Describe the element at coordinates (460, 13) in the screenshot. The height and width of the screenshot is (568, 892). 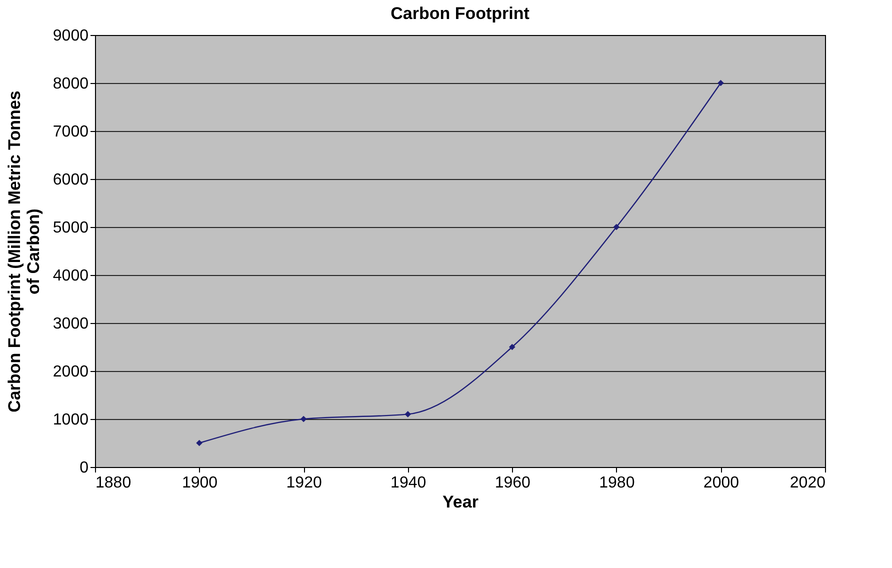
I see `chart-title: Carbon Footprint` at that location.